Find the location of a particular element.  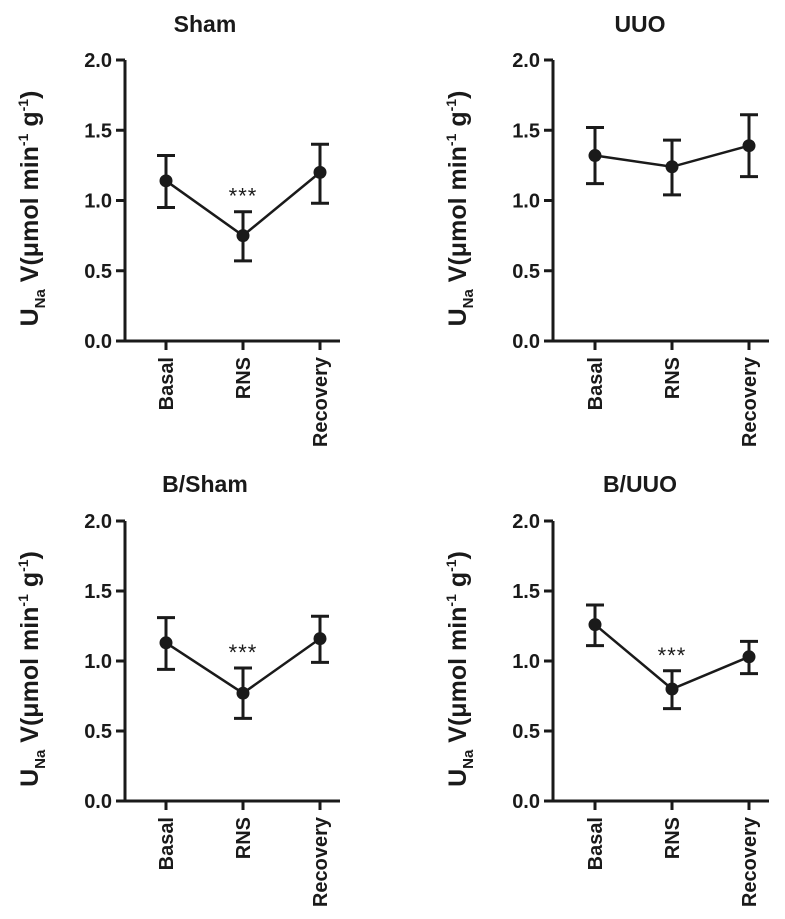

chart-title: B/Sham is located at coordinates (205, 484).